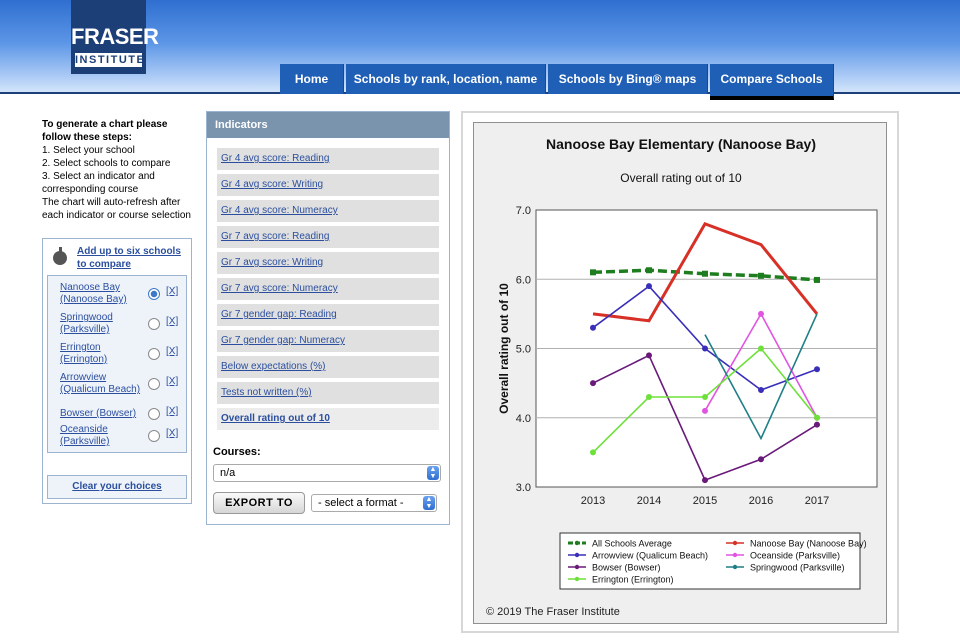 The height and width of the screenshot is (640, 960). I want to click on legend-label: Arrowview (Qualicum Beach), so click(650, 556).